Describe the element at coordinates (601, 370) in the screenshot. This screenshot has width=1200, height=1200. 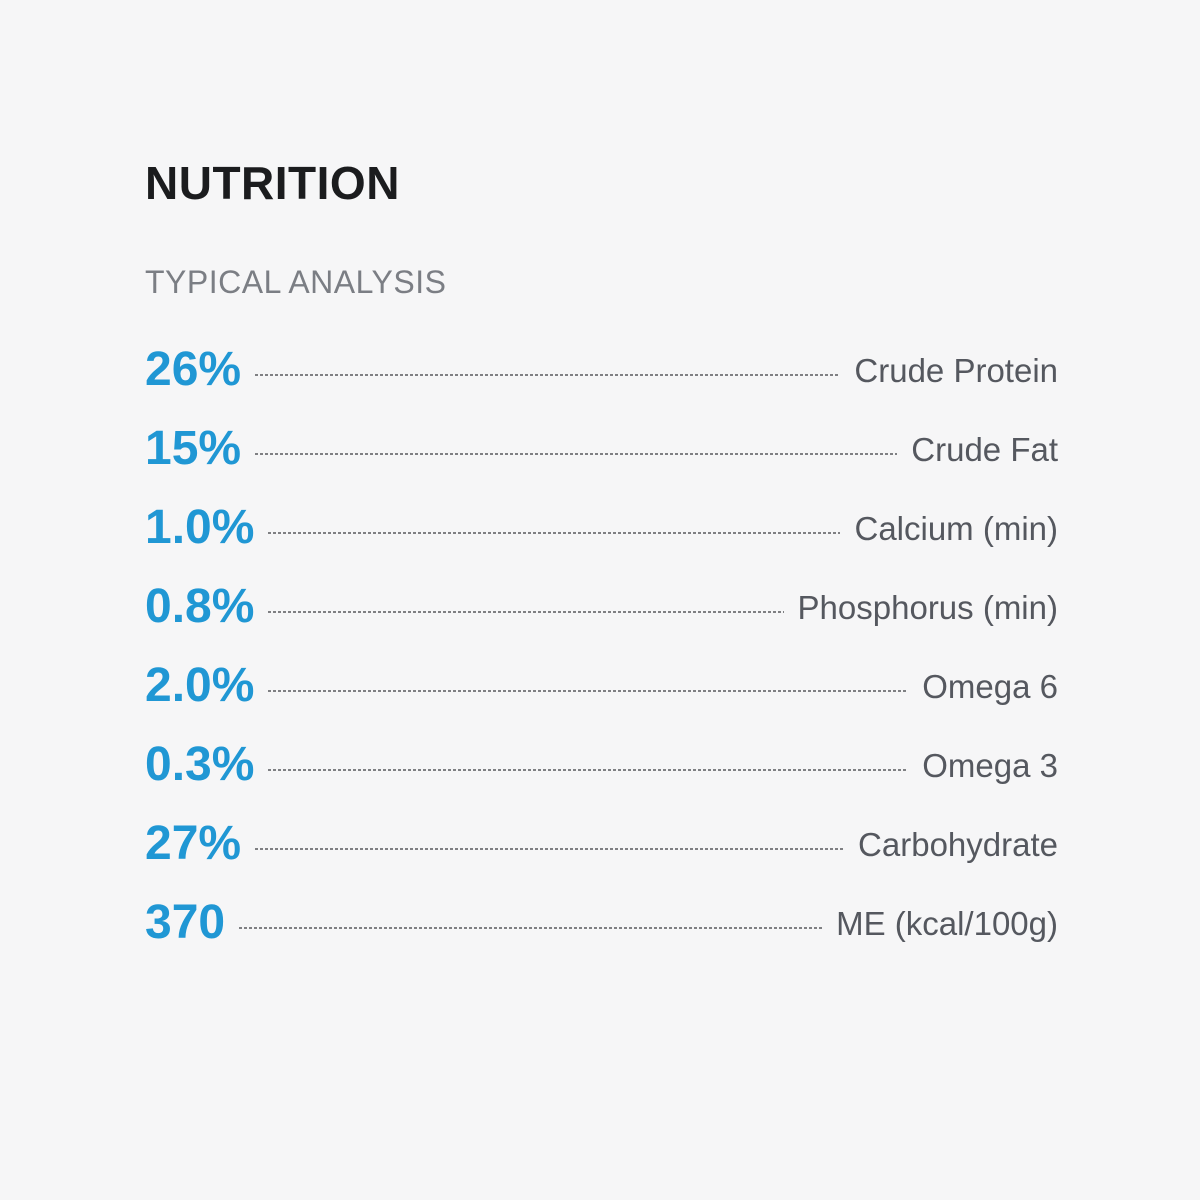
I see `analysis-row-crude-protein: 26% Crude Protein` at that location.